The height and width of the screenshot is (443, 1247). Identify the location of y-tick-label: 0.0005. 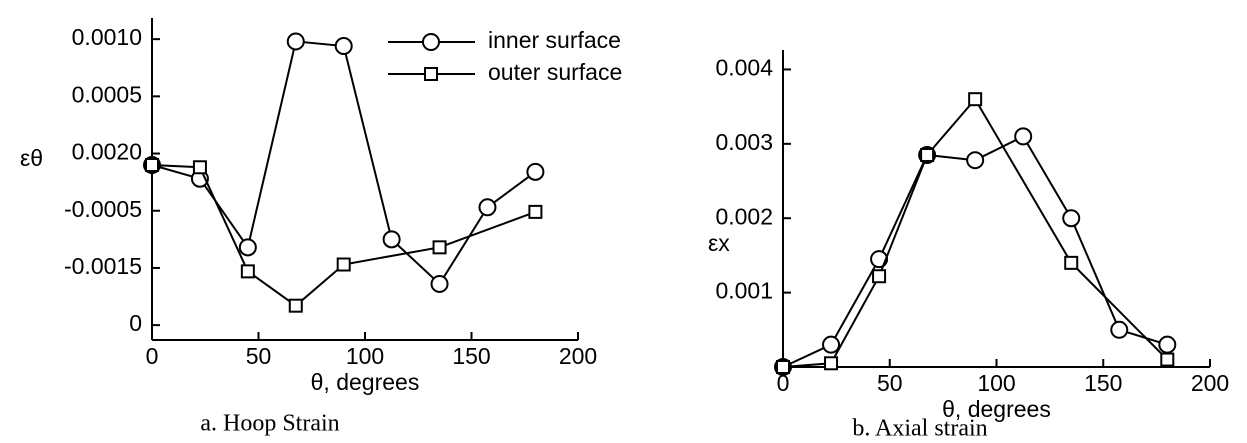
(107, 94).